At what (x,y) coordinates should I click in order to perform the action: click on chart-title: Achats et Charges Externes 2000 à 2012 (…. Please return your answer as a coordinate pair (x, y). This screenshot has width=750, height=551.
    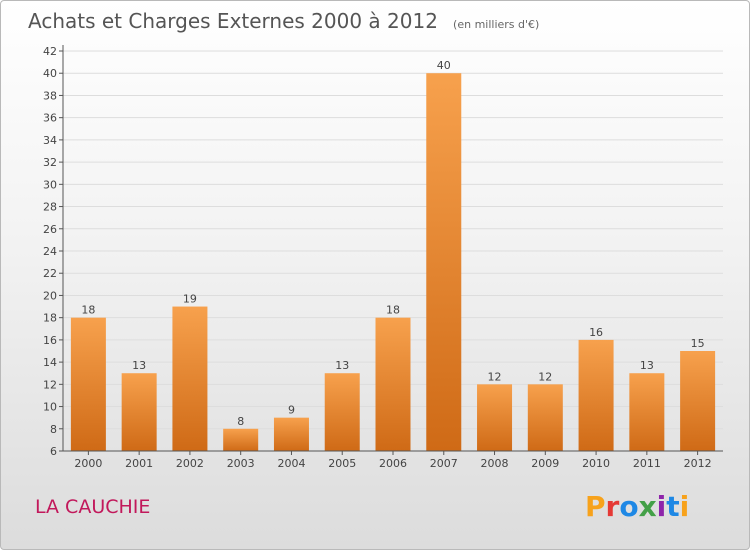
    Looking at the image, I should click on (283, 21).